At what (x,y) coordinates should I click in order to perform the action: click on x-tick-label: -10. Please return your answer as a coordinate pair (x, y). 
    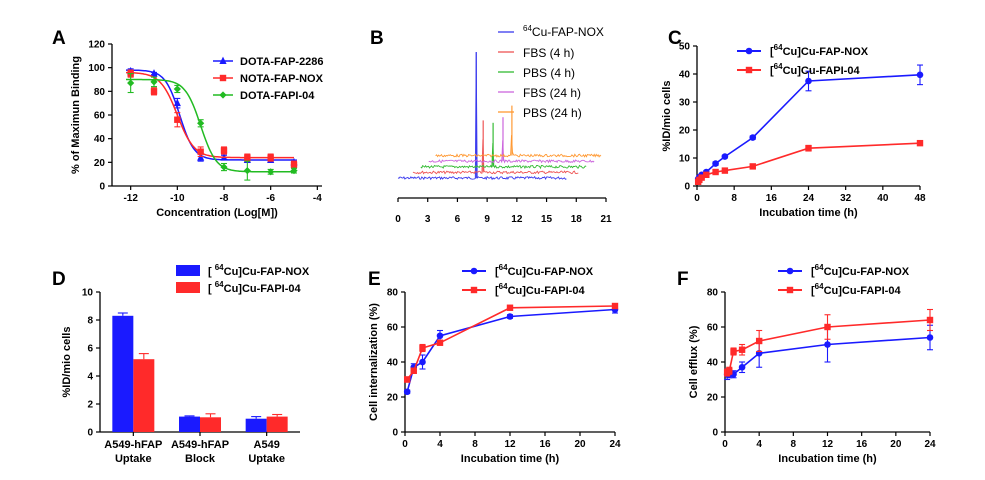
    Looking at the image, I should click on (177, 198).